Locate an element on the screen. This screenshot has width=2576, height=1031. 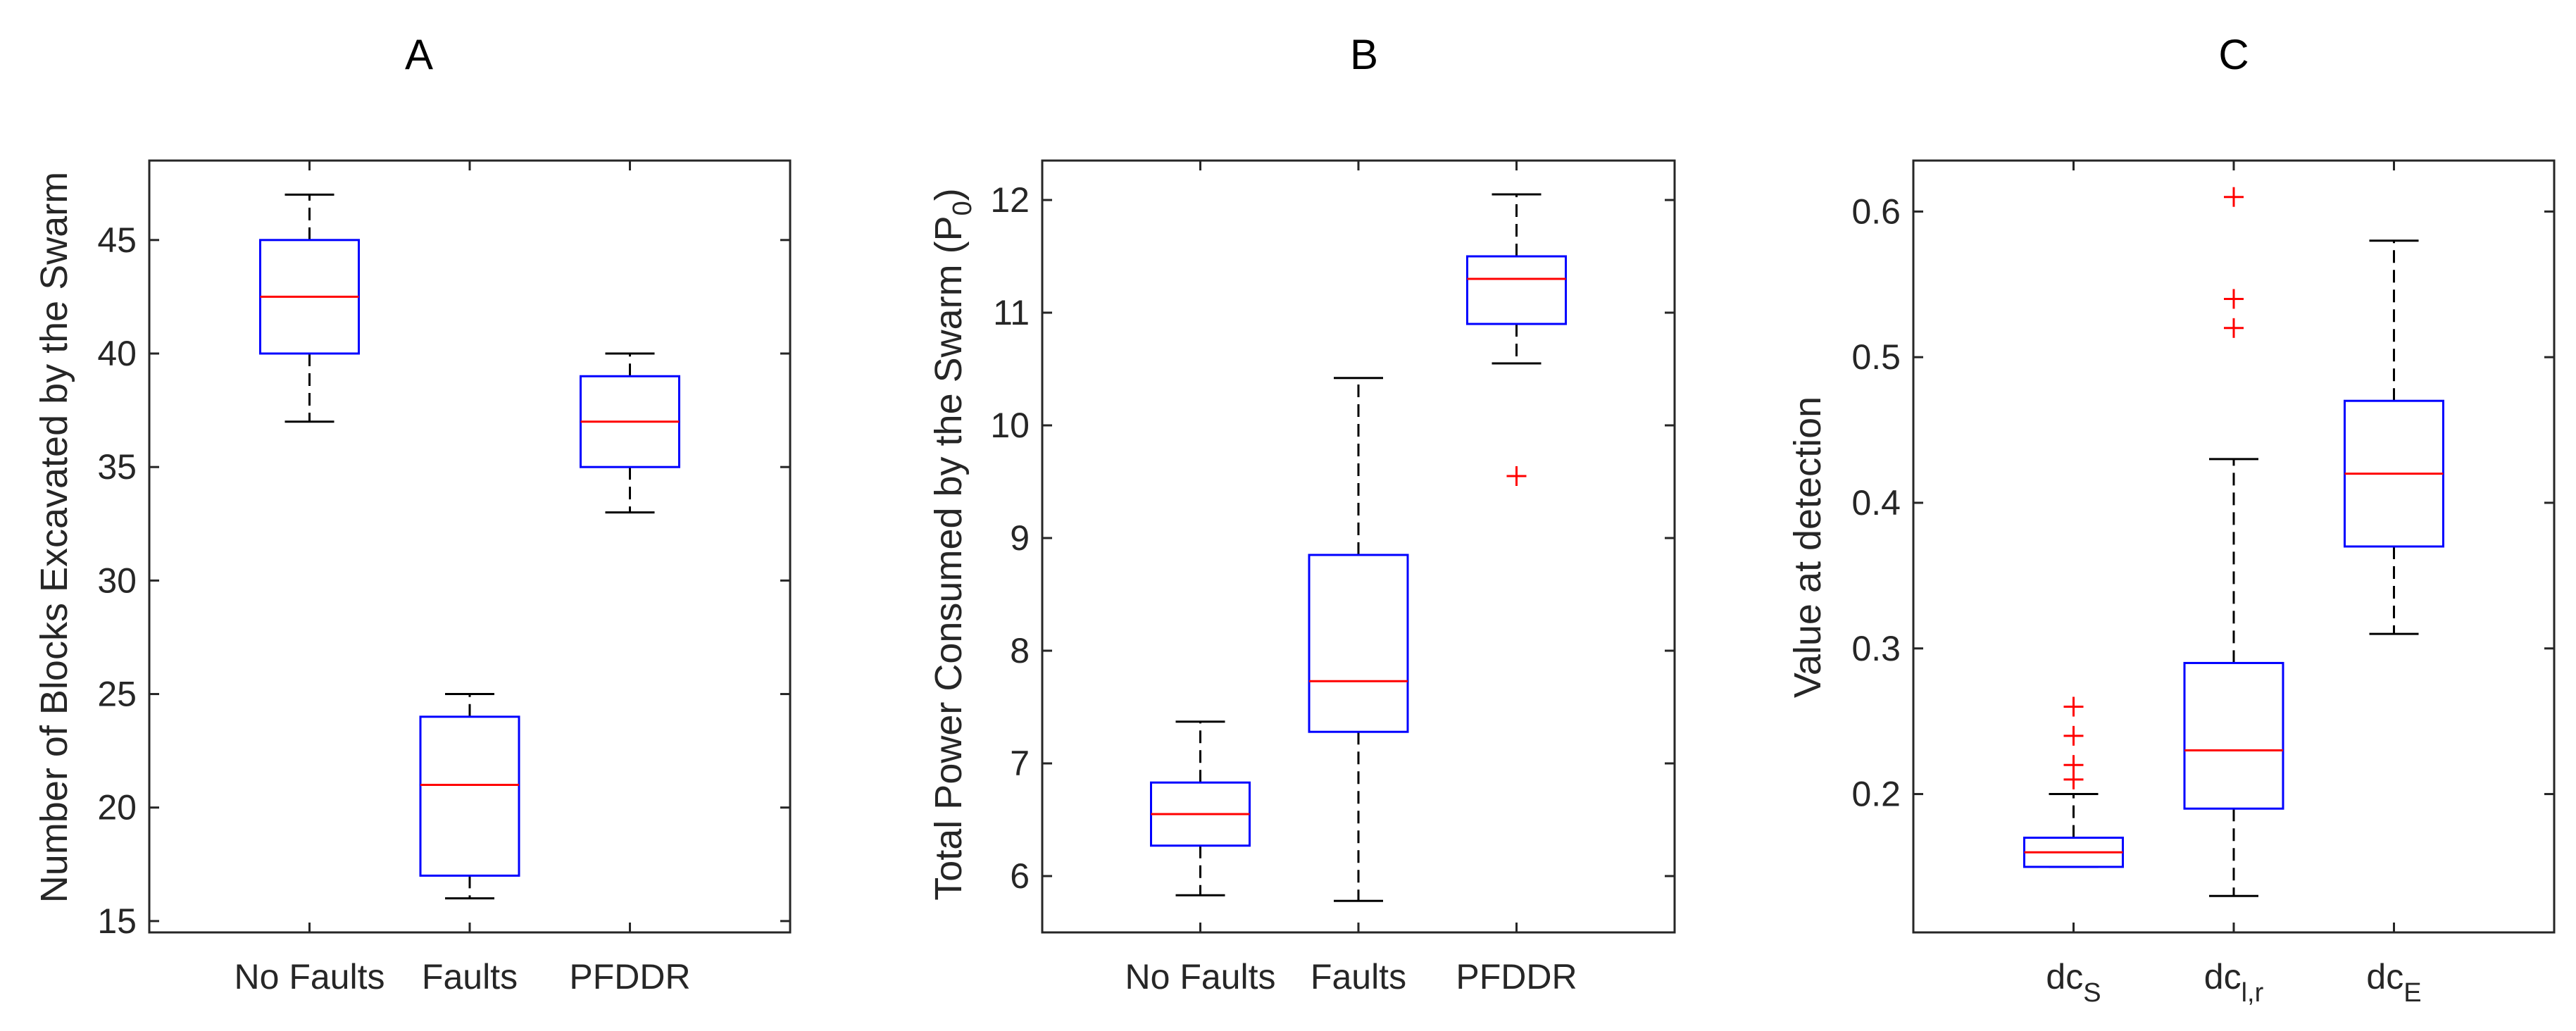
xtick-label-subscript: l,r is located at coordinates (2253, 993).